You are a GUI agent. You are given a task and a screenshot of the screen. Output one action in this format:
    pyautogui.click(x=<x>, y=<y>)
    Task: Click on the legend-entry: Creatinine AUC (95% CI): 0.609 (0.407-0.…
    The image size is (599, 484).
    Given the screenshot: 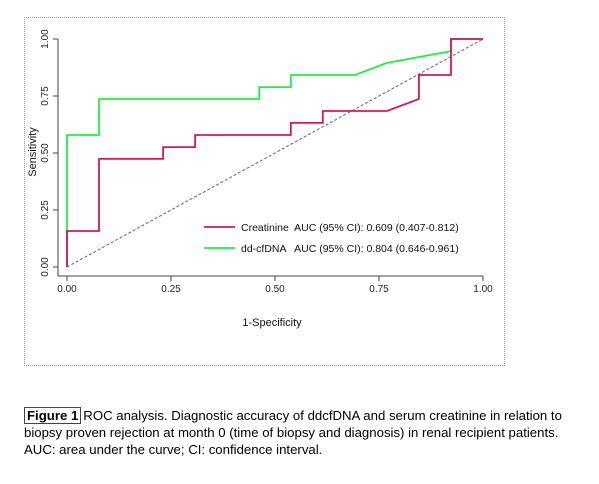 What is the action you would take?
    pyautogui.click(x=350, y=228)
    